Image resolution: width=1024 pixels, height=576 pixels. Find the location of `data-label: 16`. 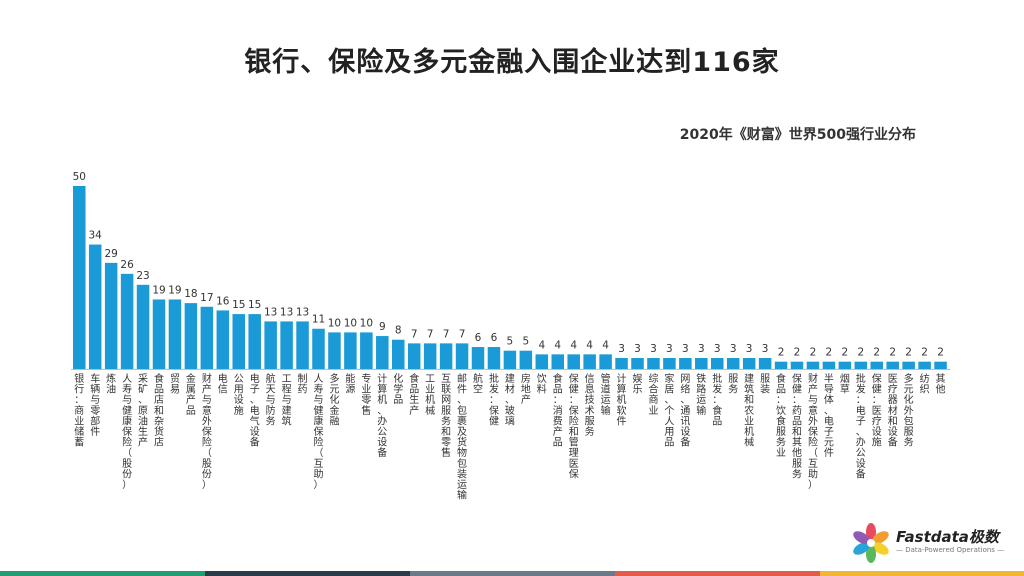

data-label: 16 is located at coordinates (223, 301).